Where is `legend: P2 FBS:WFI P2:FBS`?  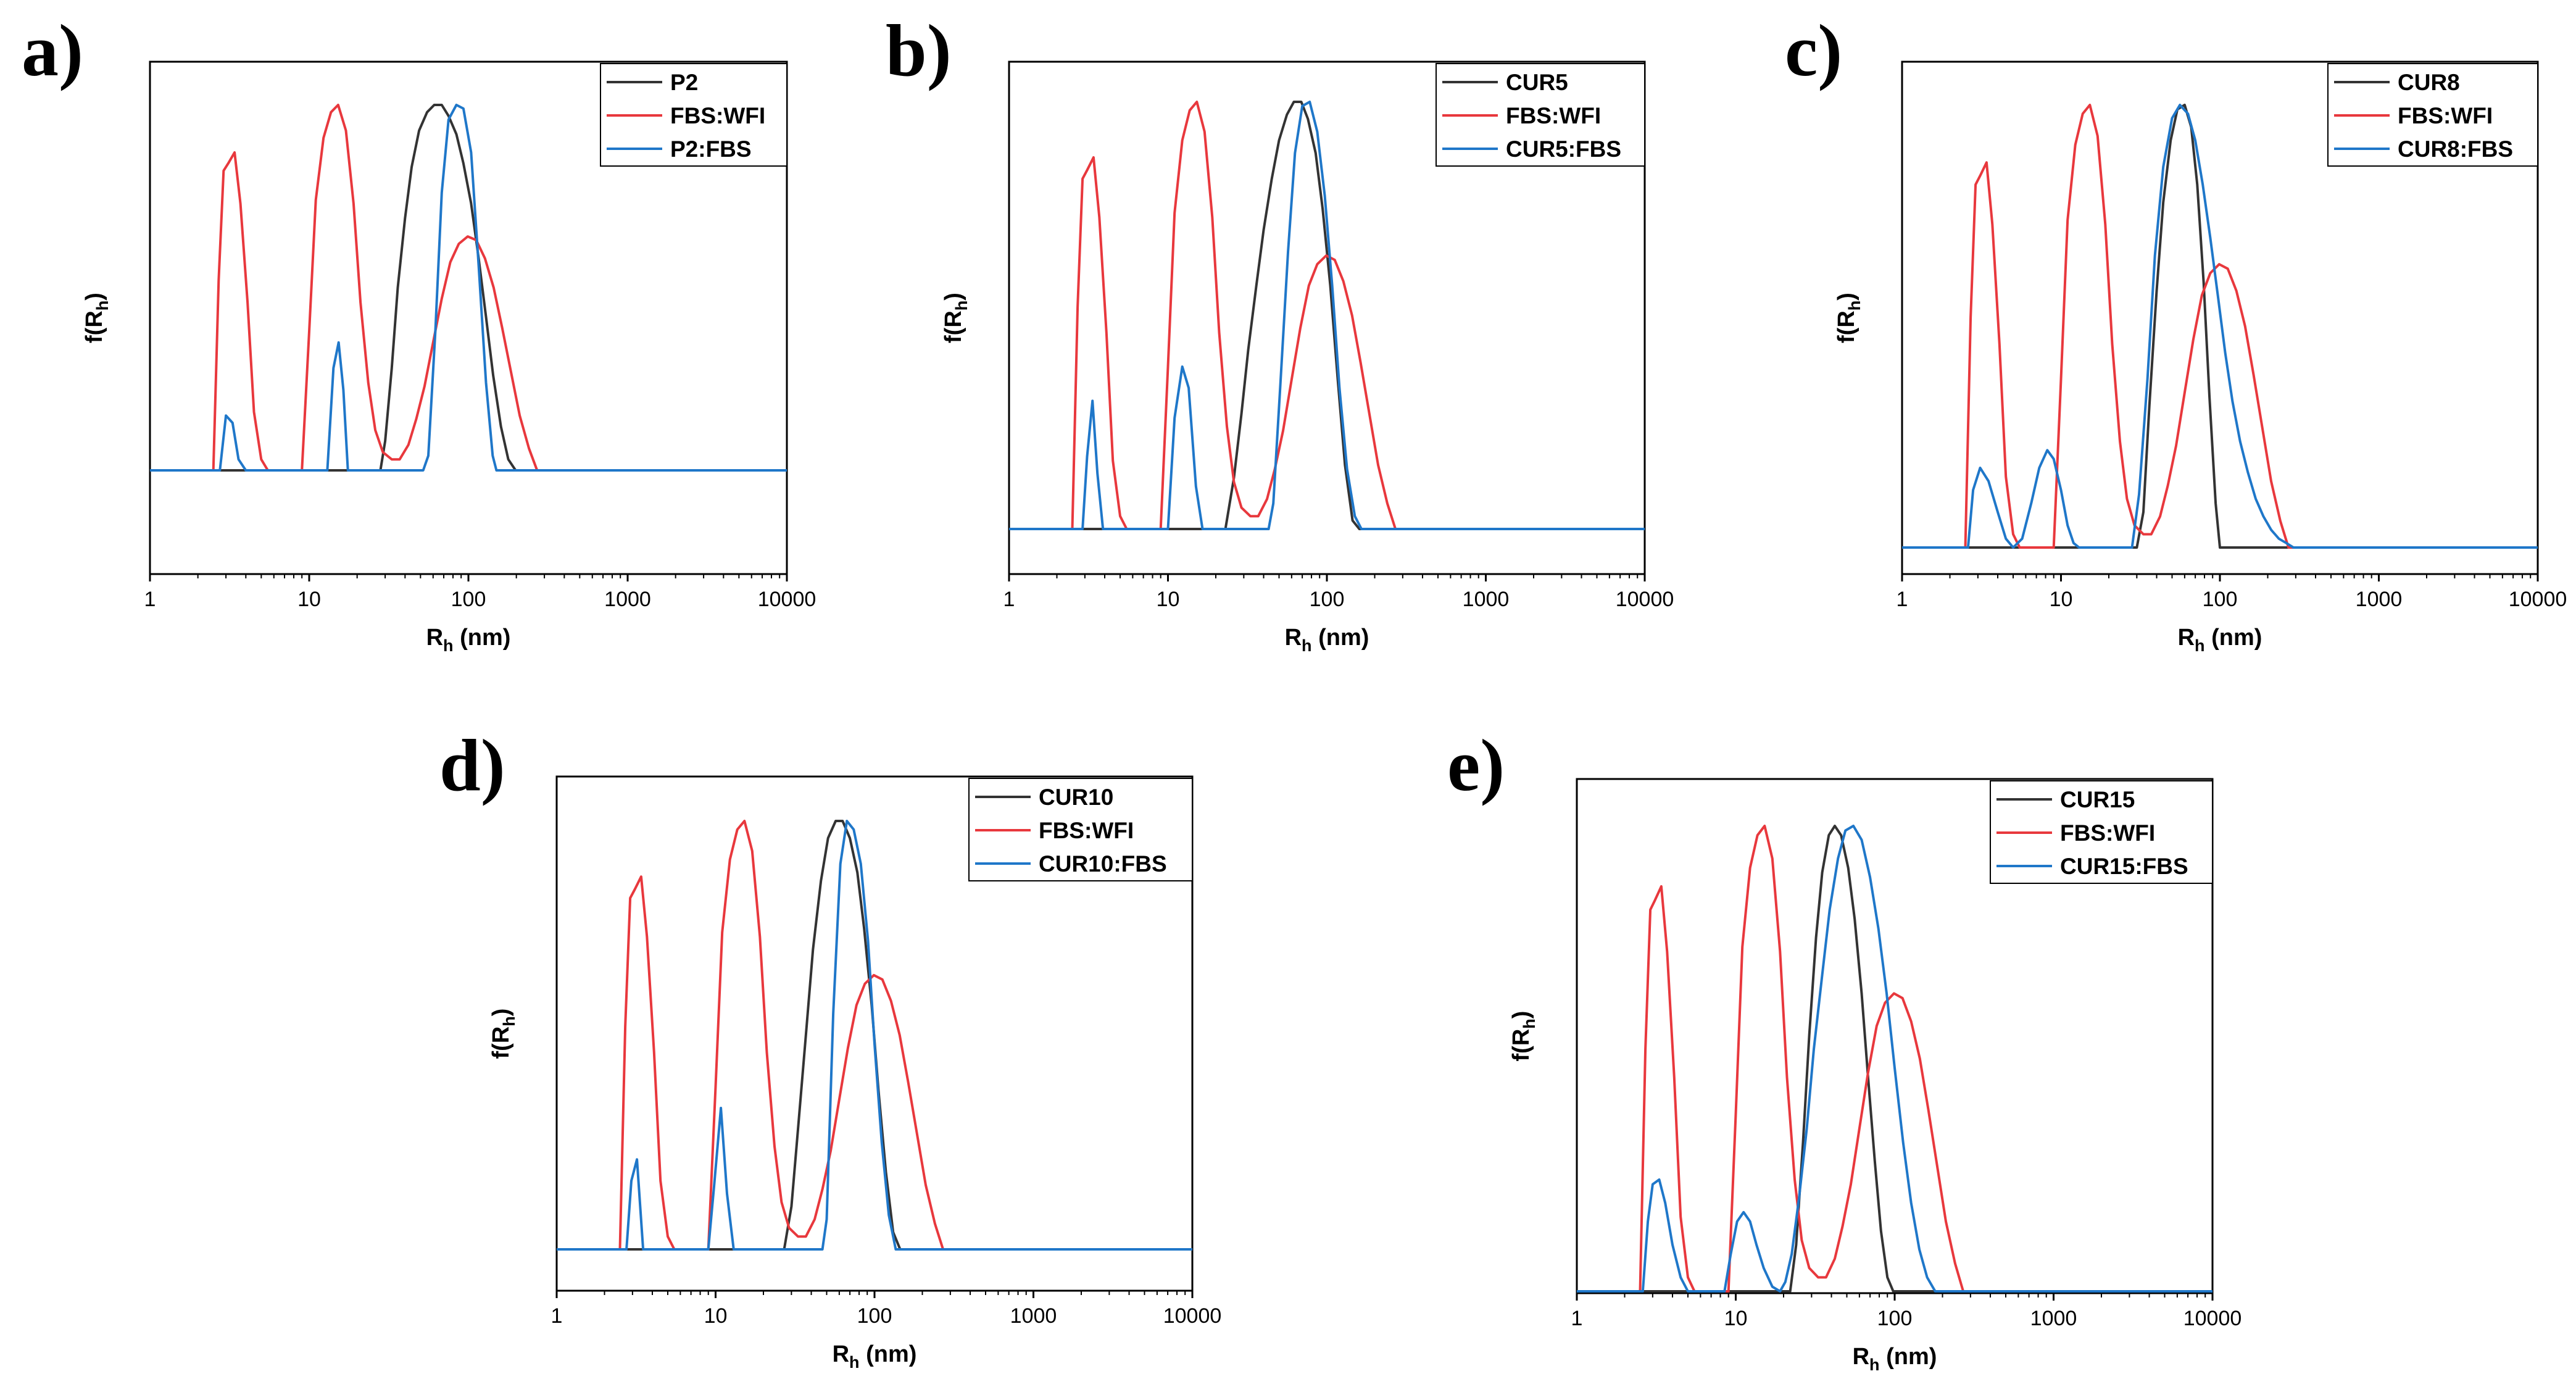
legend: P2 FBS:WFI P2:FBS is located at coordinates (693, 115).